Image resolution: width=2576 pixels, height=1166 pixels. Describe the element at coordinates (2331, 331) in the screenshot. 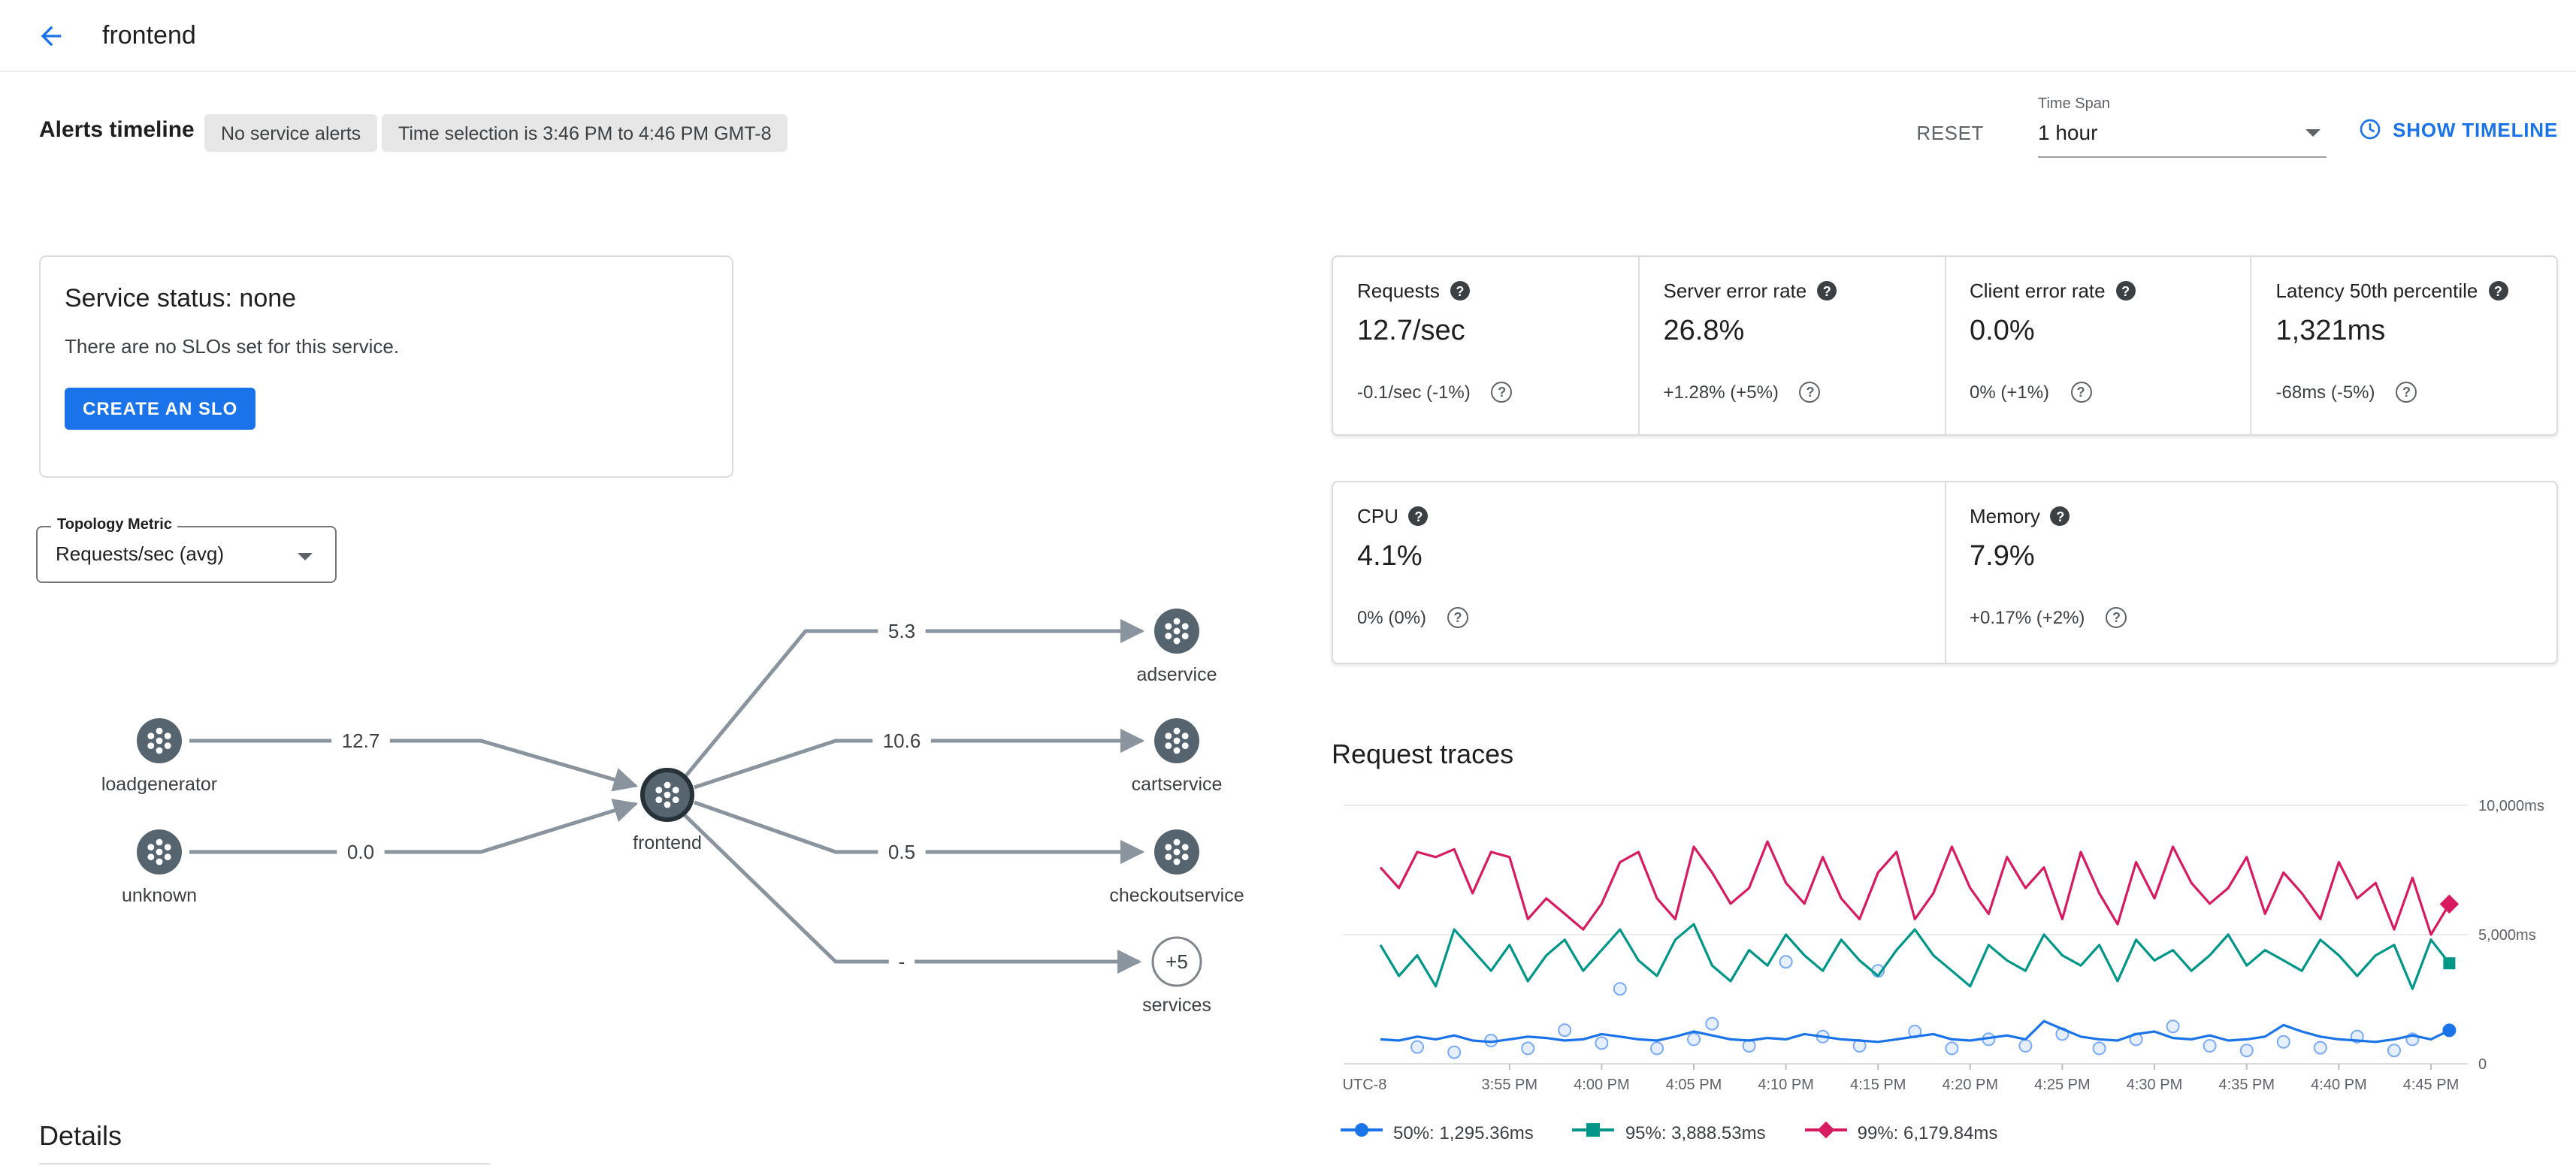

I see `metric-value: 1,321ms` at that location.